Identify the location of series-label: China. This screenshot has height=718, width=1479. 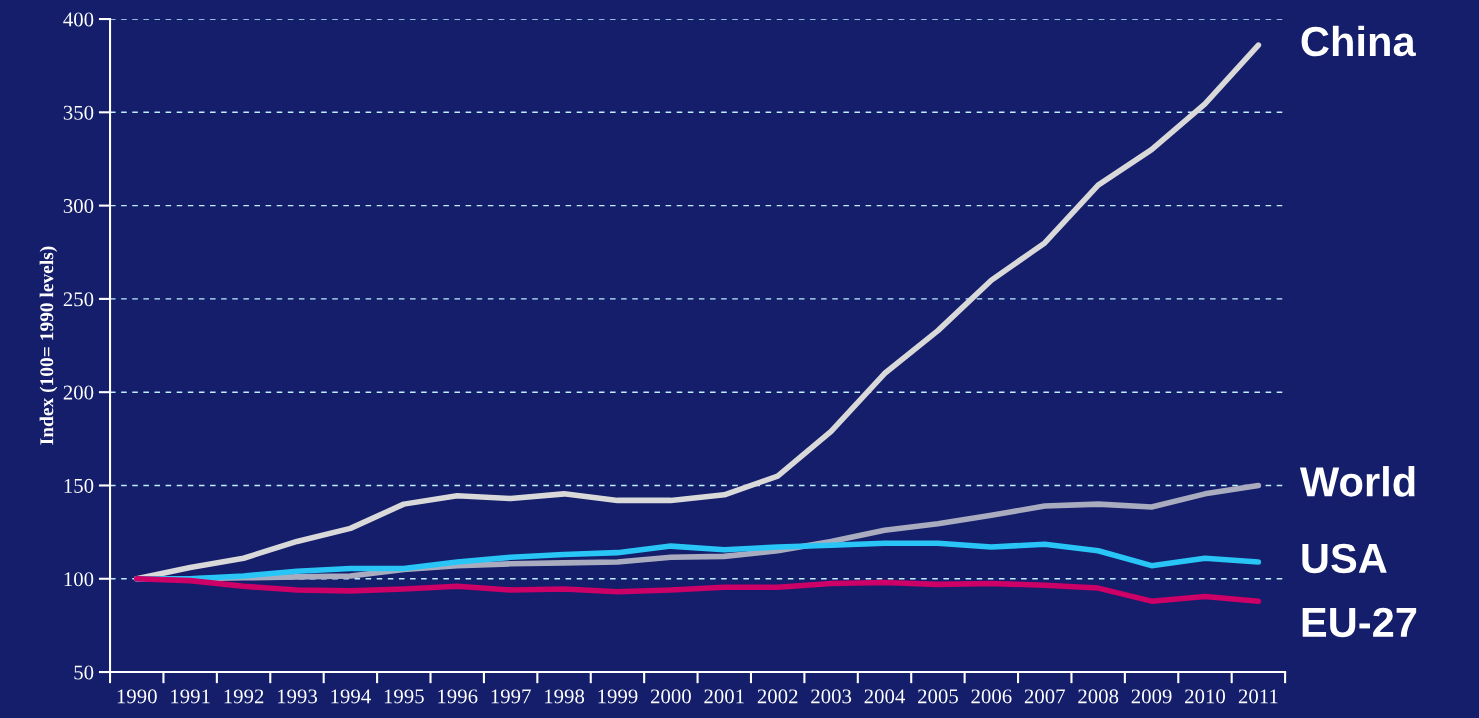
(1358, 41).